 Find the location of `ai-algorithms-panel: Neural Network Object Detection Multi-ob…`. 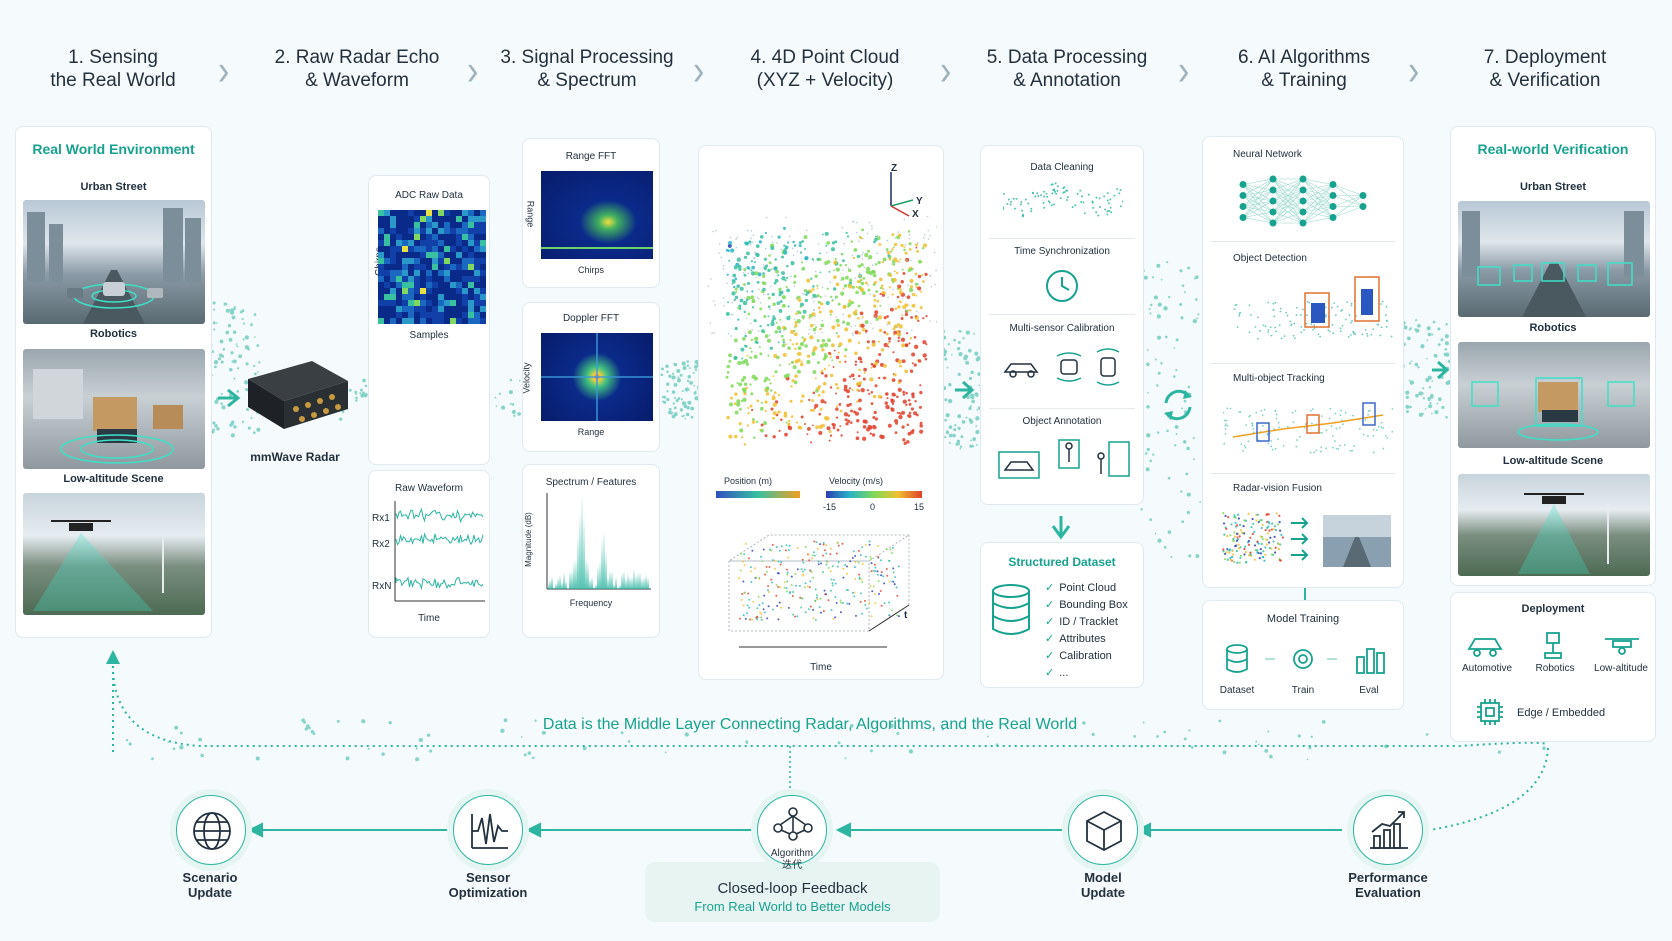

ai-algorithms-panel: Neural Network Object Detection Multi-ob… is located at coordinates (1303, 362).